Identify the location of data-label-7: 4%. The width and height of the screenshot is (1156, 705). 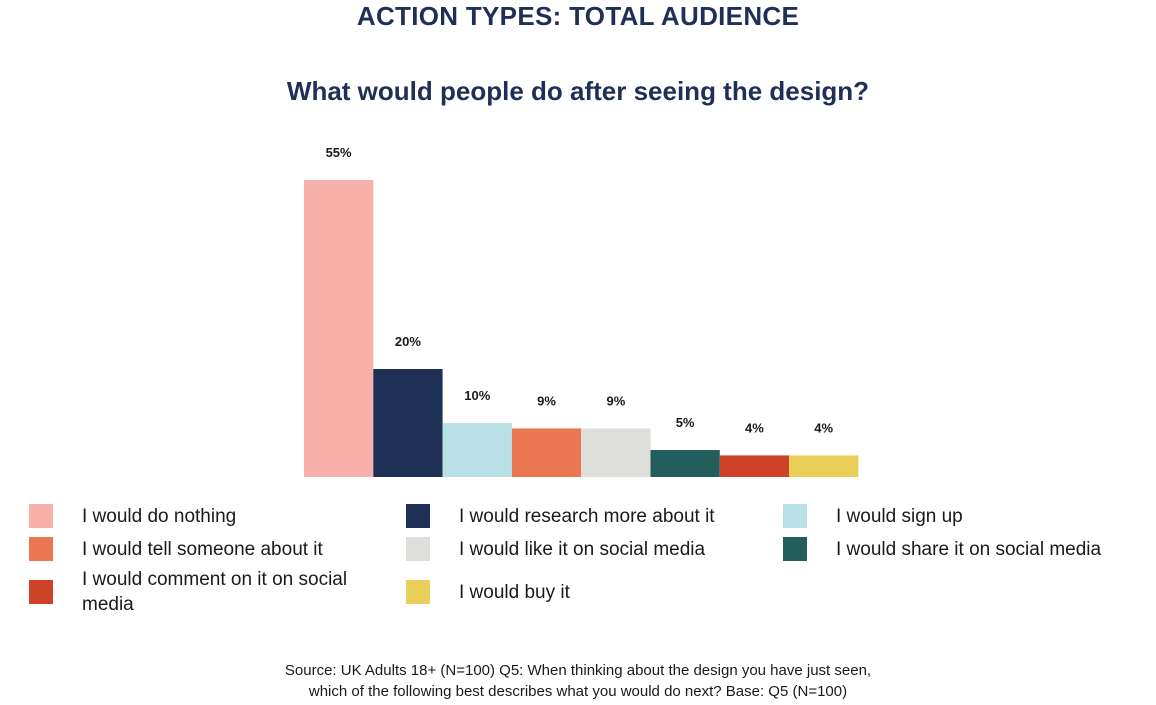
(754, 427).